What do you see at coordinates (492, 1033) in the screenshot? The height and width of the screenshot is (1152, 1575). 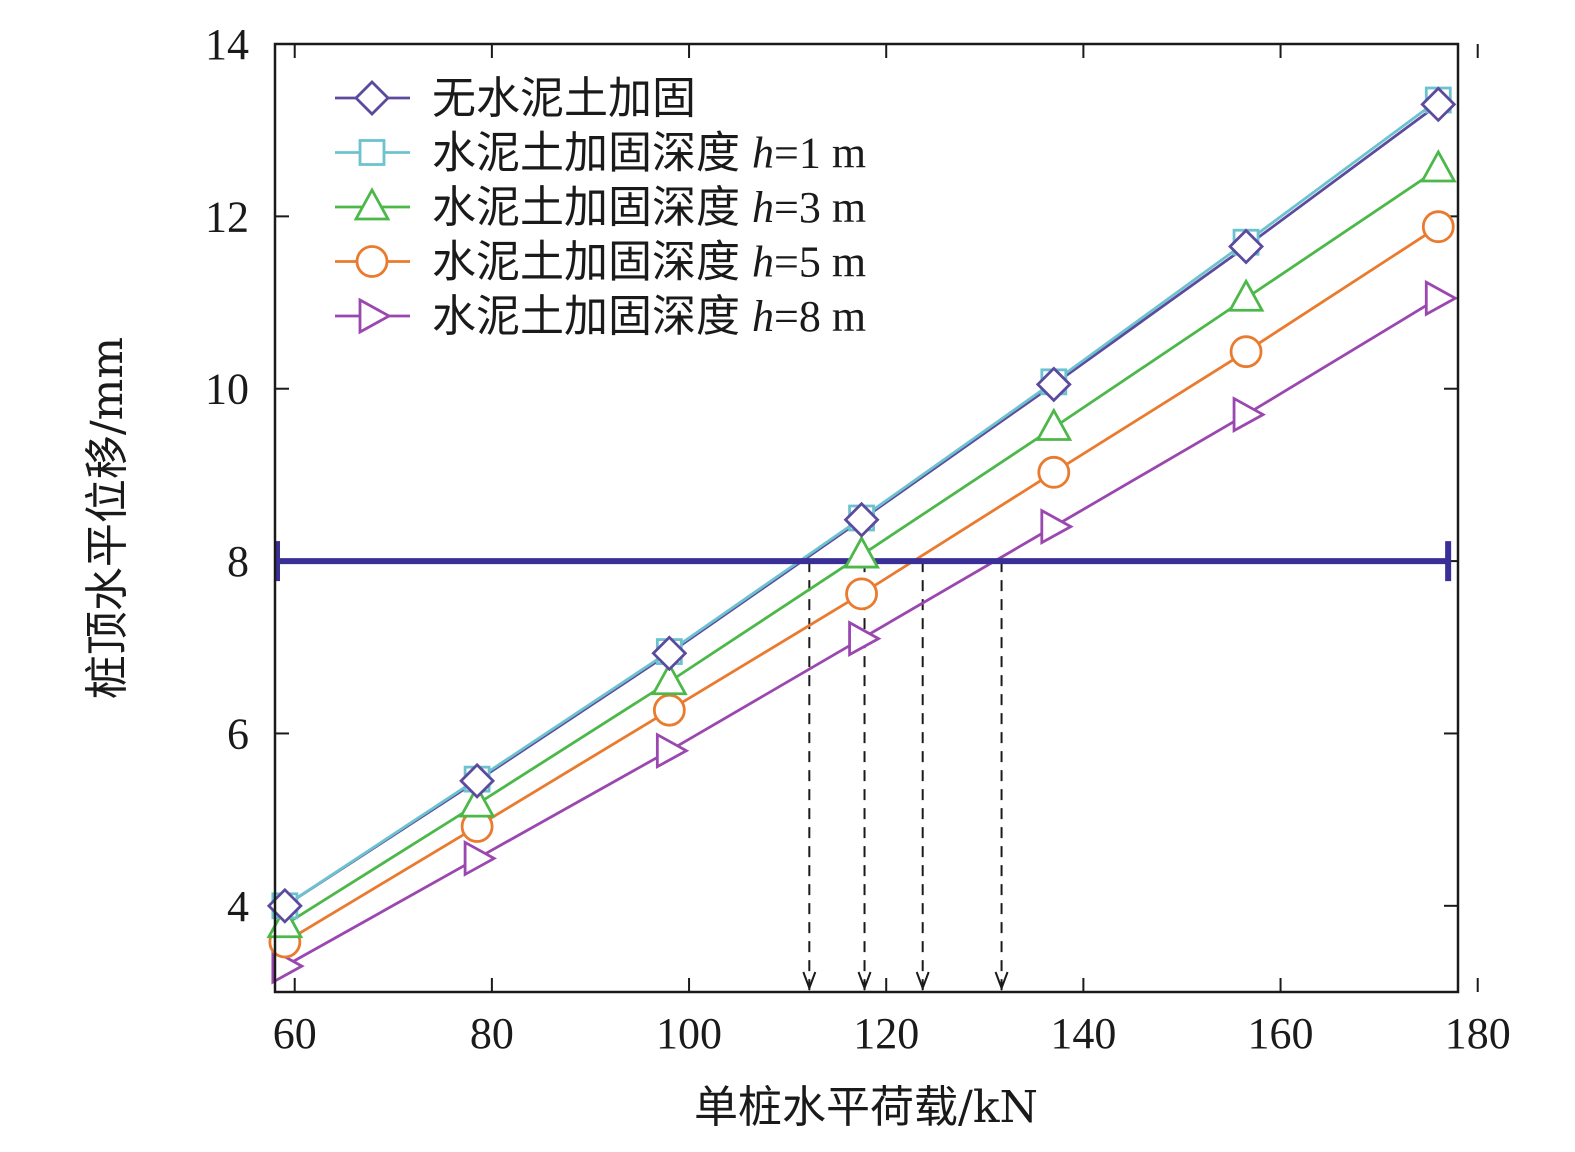 I see `x-tick-label: 80` at bounding box center [492, 1033].